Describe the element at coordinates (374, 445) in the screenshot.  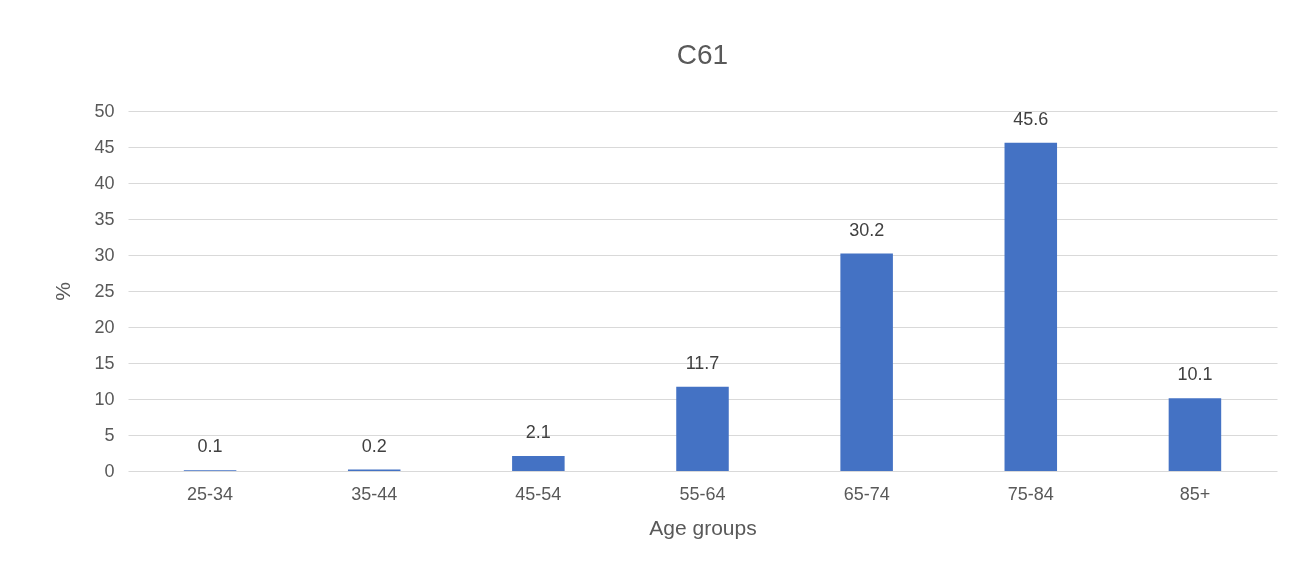
I see `data-label: 0.2` at that location.